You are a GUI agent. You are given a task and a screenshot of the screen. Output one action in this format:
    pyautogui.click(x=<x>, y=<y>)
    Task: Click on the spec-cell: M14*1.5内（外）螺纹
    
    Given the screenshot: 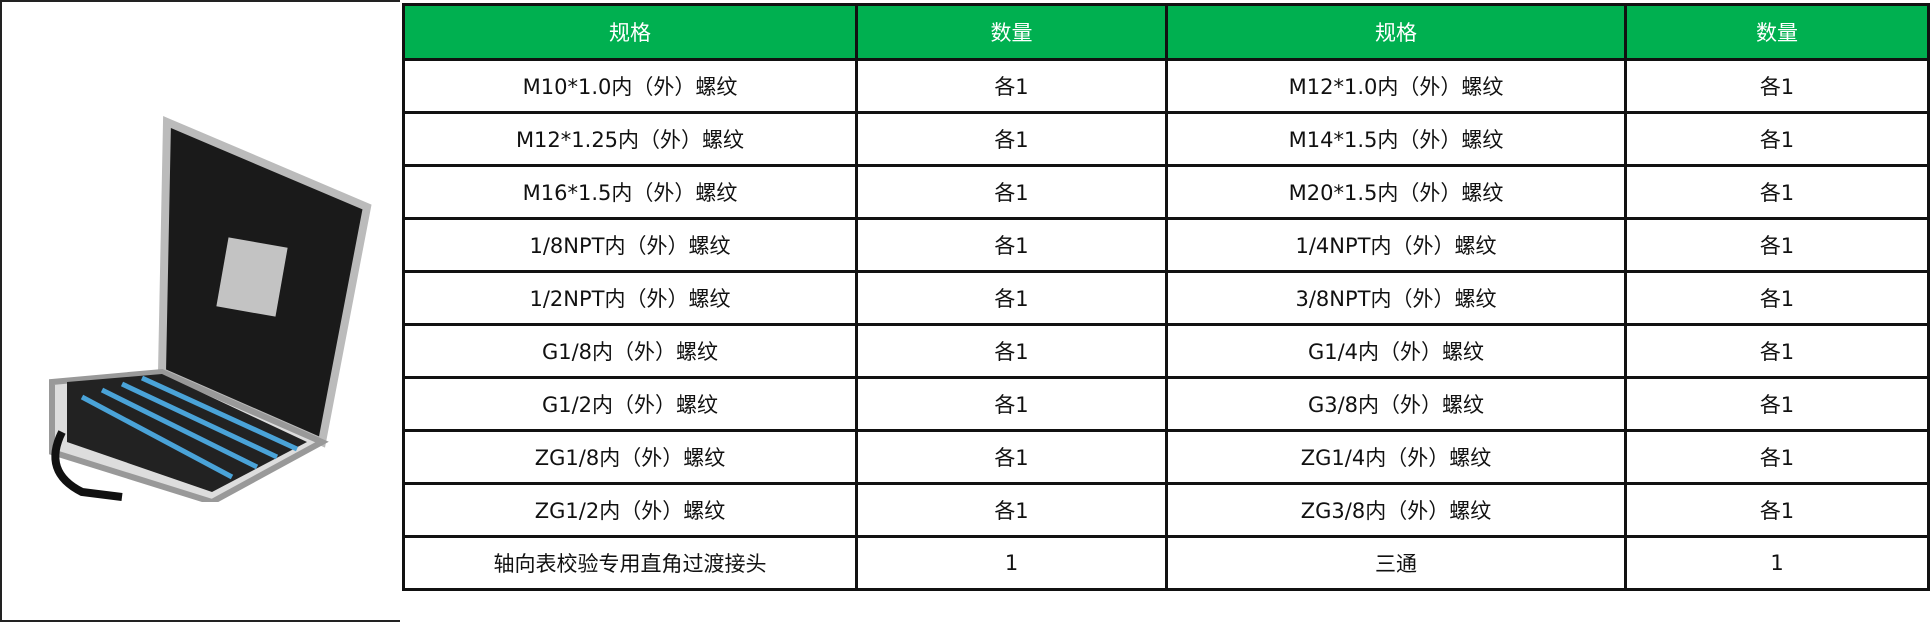 What is the action you would take?
    pyautogui.click(x=1396, y=139)
    